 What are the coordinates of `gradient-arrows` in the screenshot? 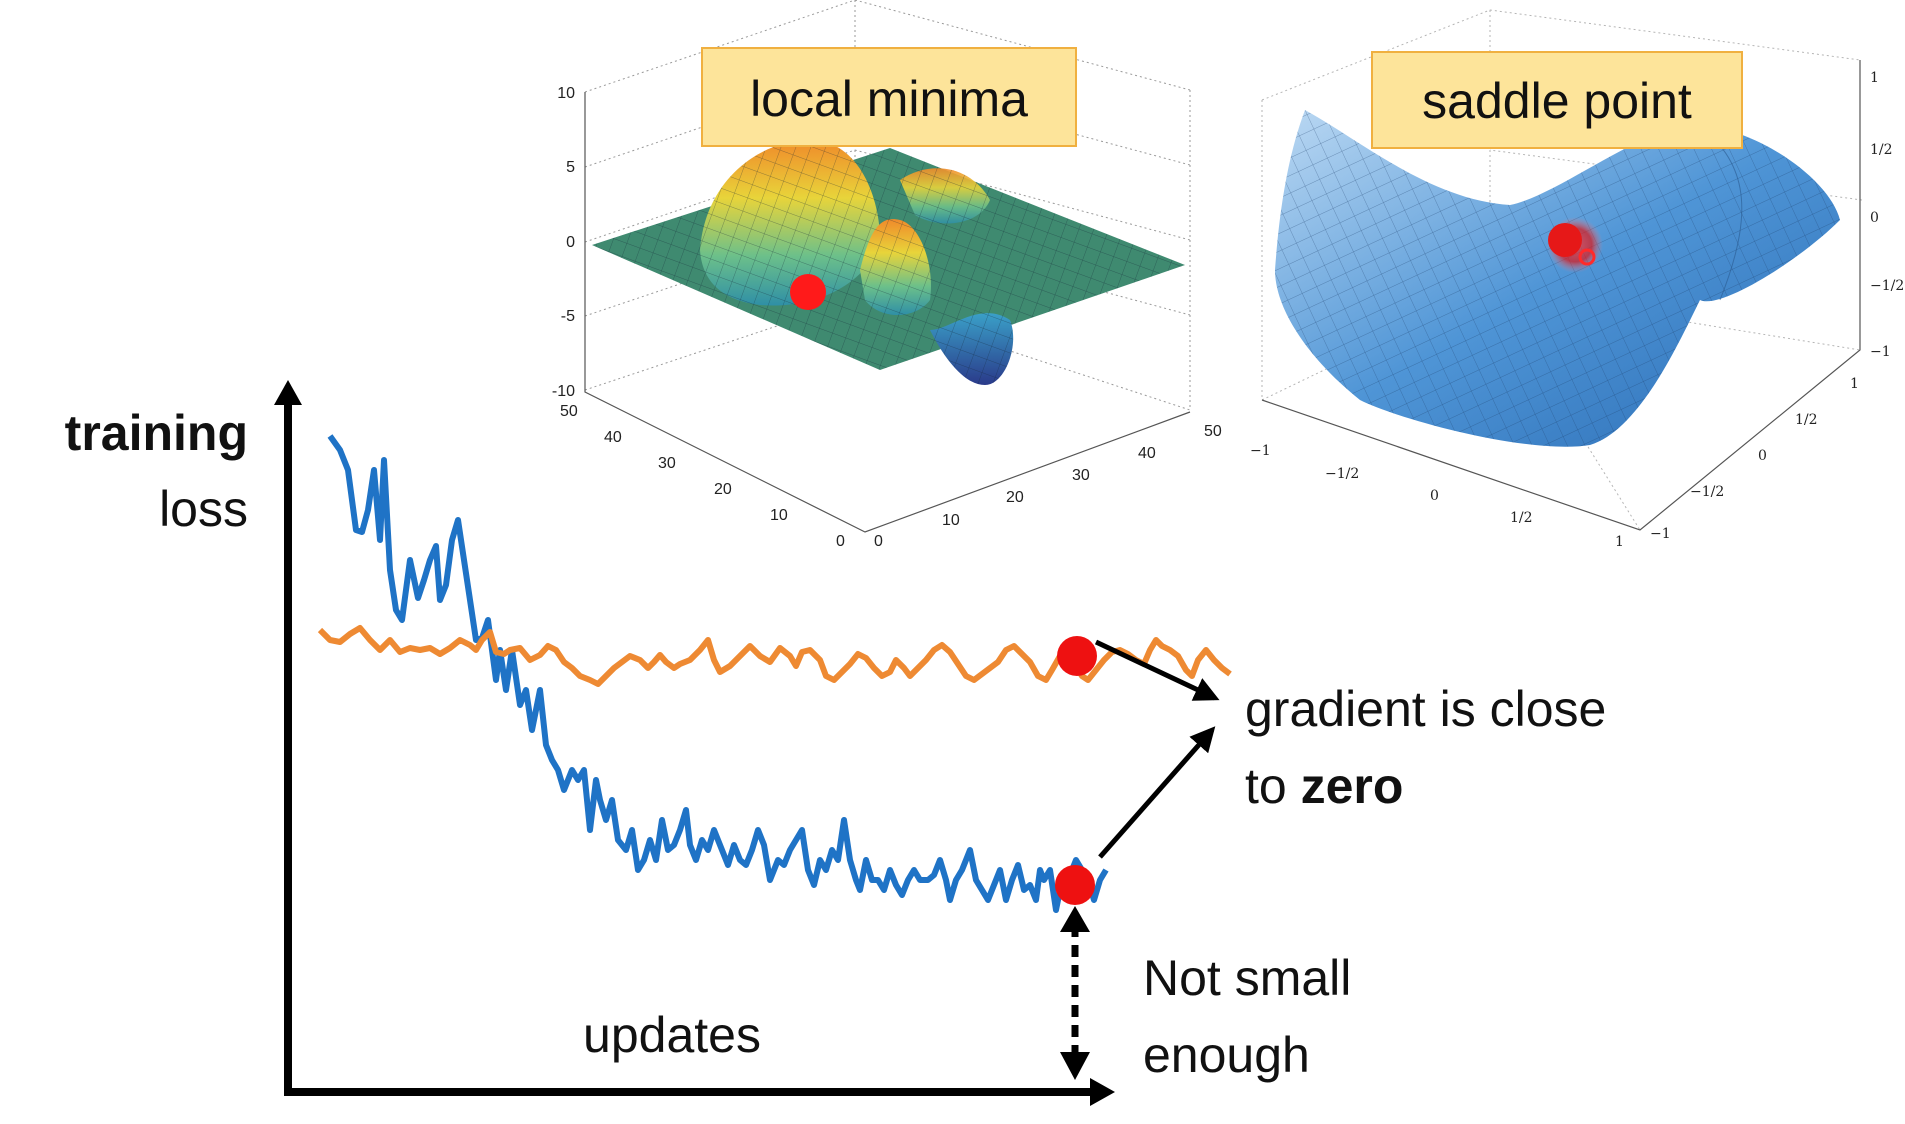 It's located at (1157, 749).